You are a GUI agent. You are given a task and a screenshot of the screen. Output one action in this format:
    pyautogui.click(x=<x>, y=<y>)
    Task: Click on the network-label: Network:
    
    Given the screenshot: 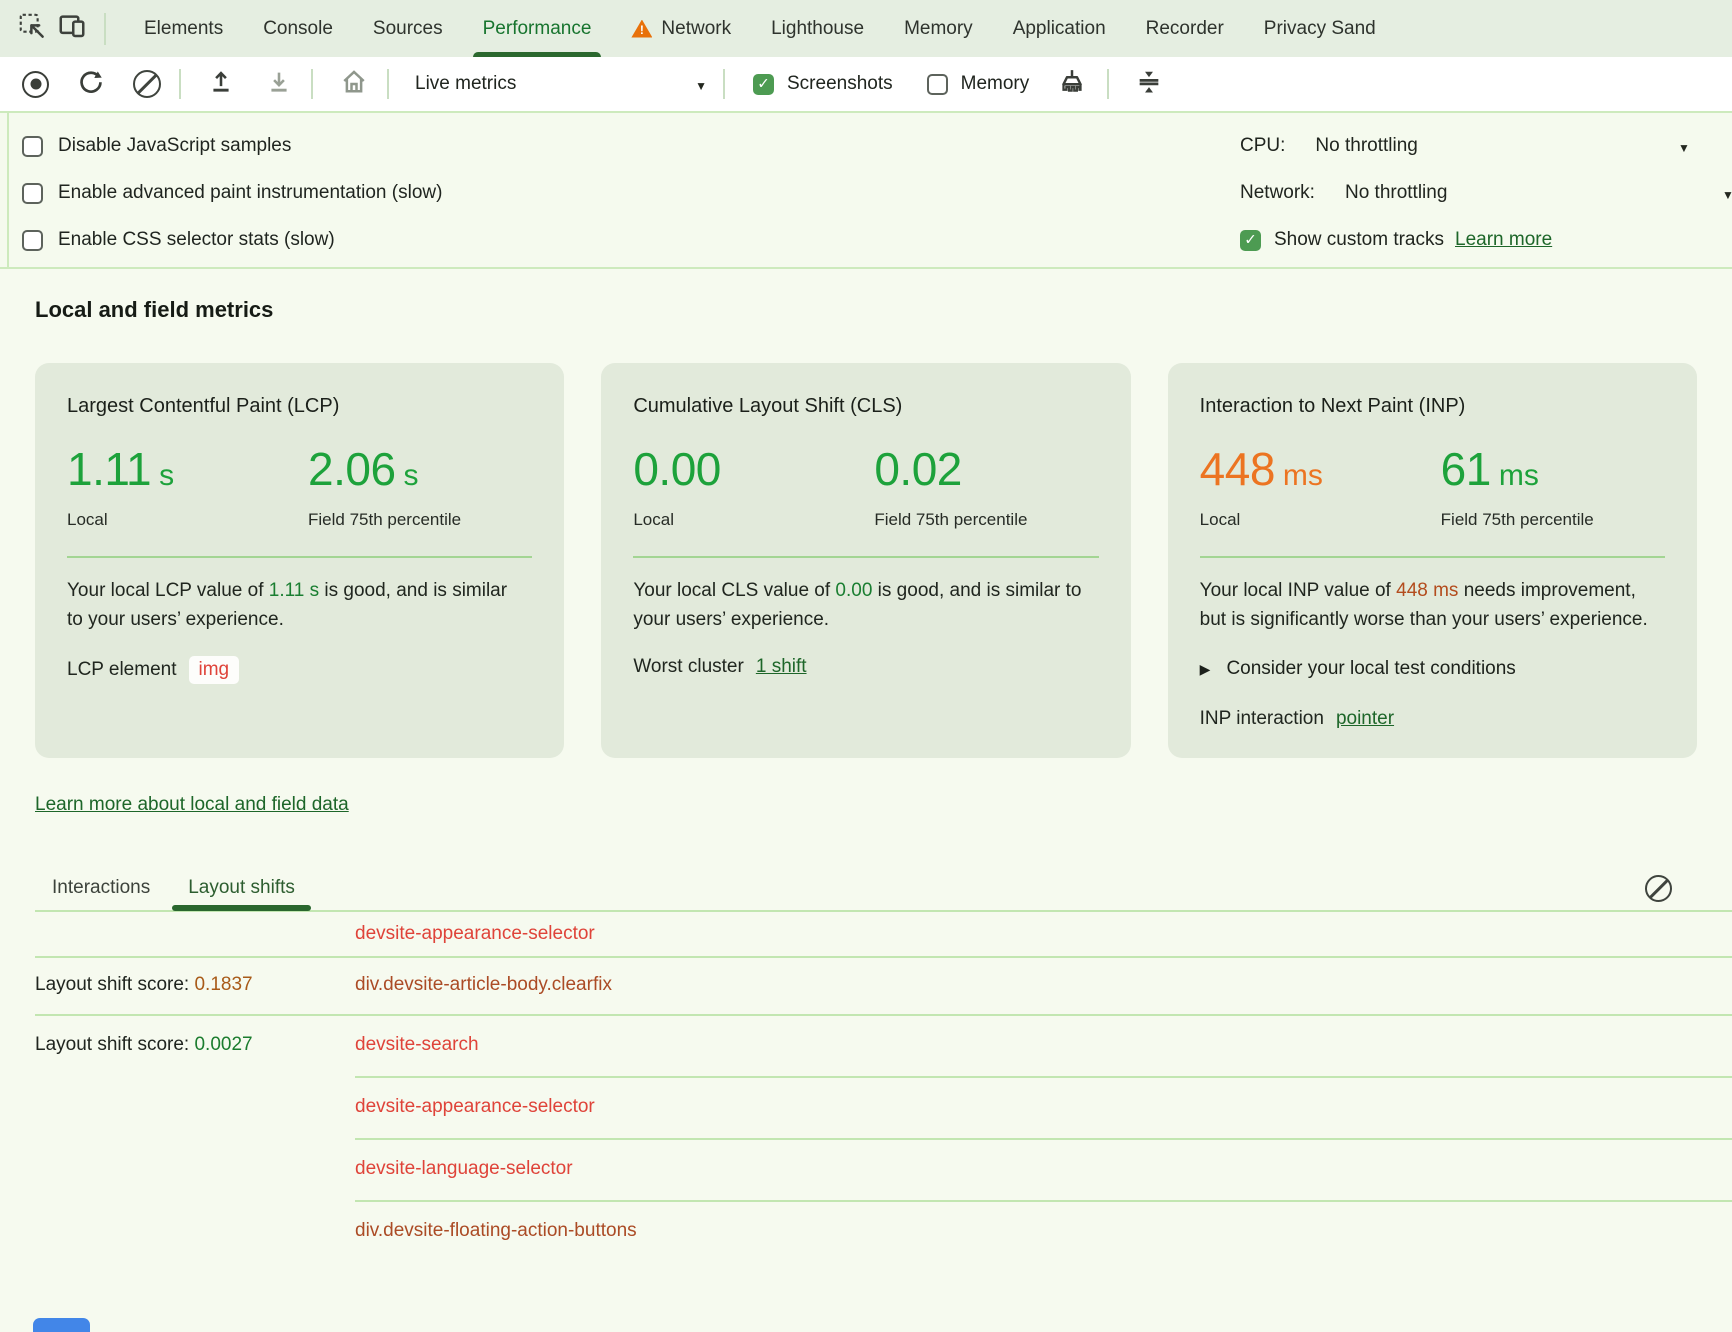 What is the action you would take?
    pyautogui.click(x=1277, y=192)
    